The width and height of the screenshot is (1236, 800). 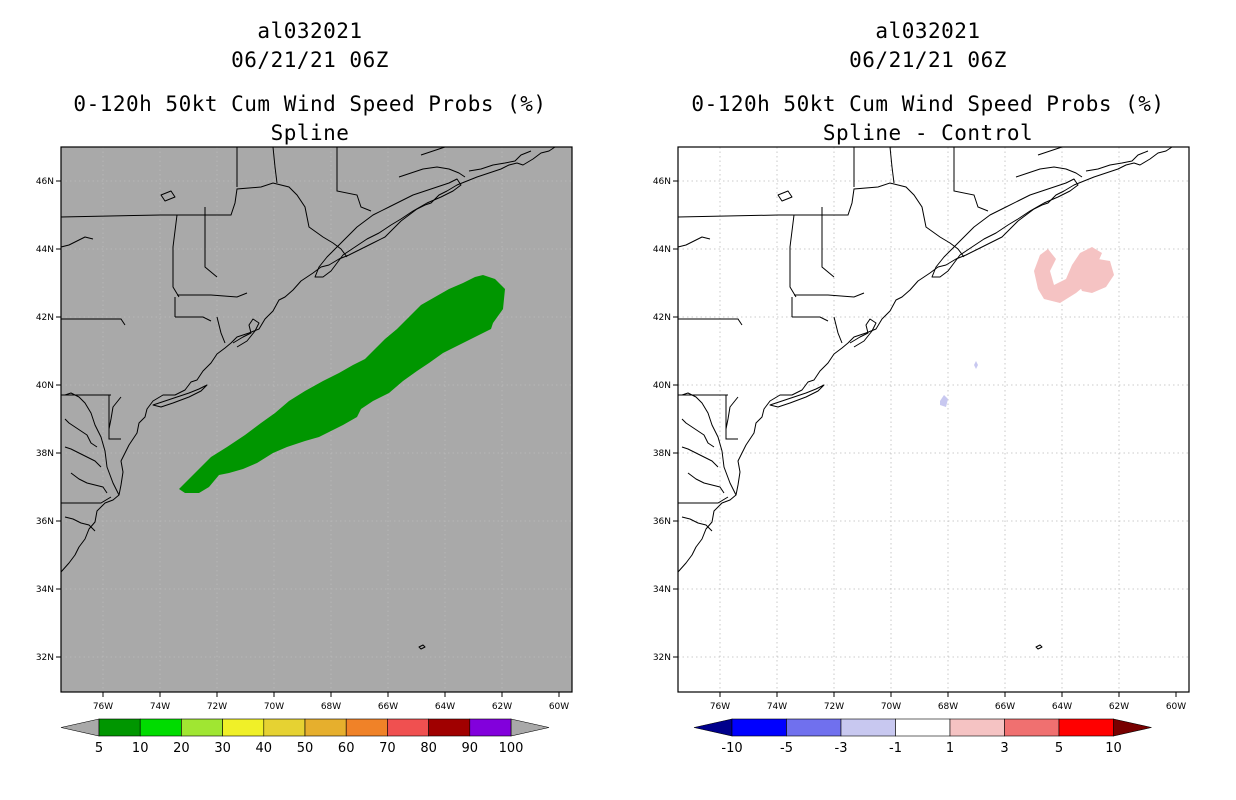 What do you see at coordinates (45, 420) in the screenshot?
I see `left-lat-labels: 46N 44N 42N 40N 38N 36N 34N 32N` at bounding box center [45, 420].